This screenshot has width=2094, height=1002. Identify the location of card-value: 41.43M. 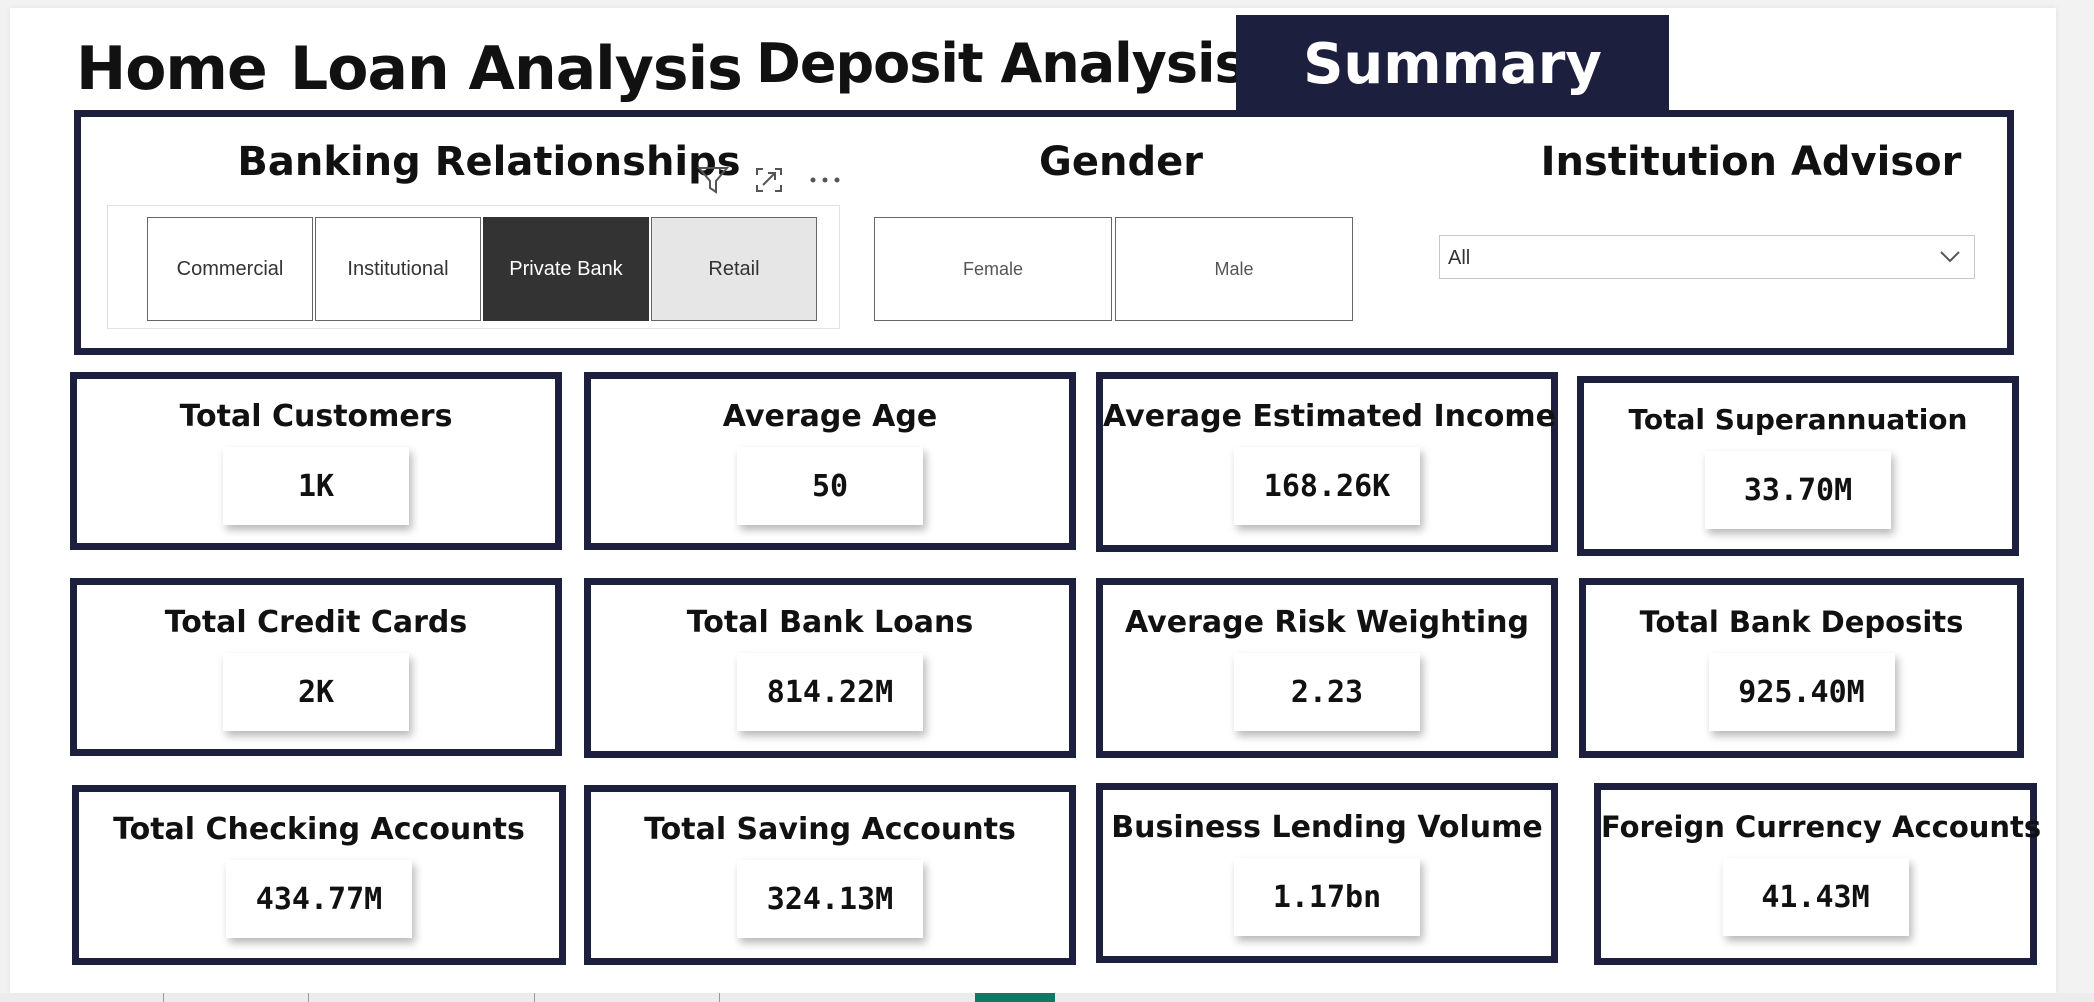
(1815, 897).